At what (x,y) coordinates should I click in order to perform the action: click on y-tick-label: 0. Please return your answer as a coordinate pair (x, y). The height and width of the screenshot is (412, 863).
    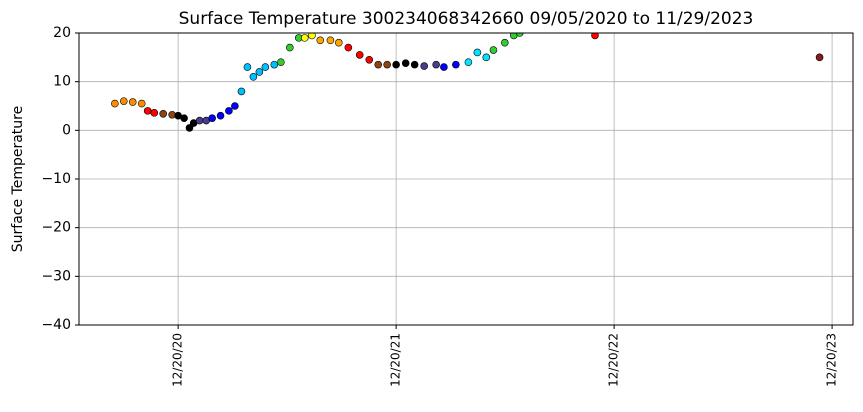
    Looking at the image, I should click on (66, 130).